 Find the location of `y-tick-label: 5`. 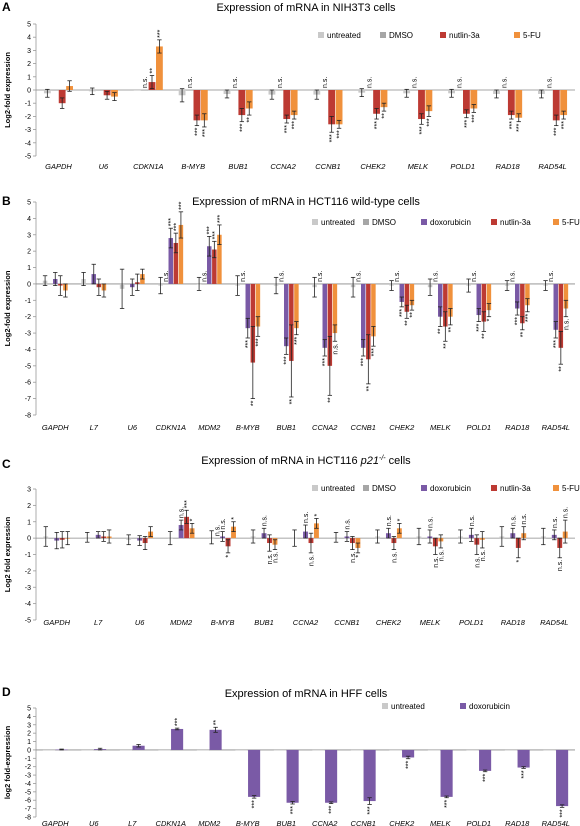

y-tick-label: 5 is located at coordinates (29, 709).